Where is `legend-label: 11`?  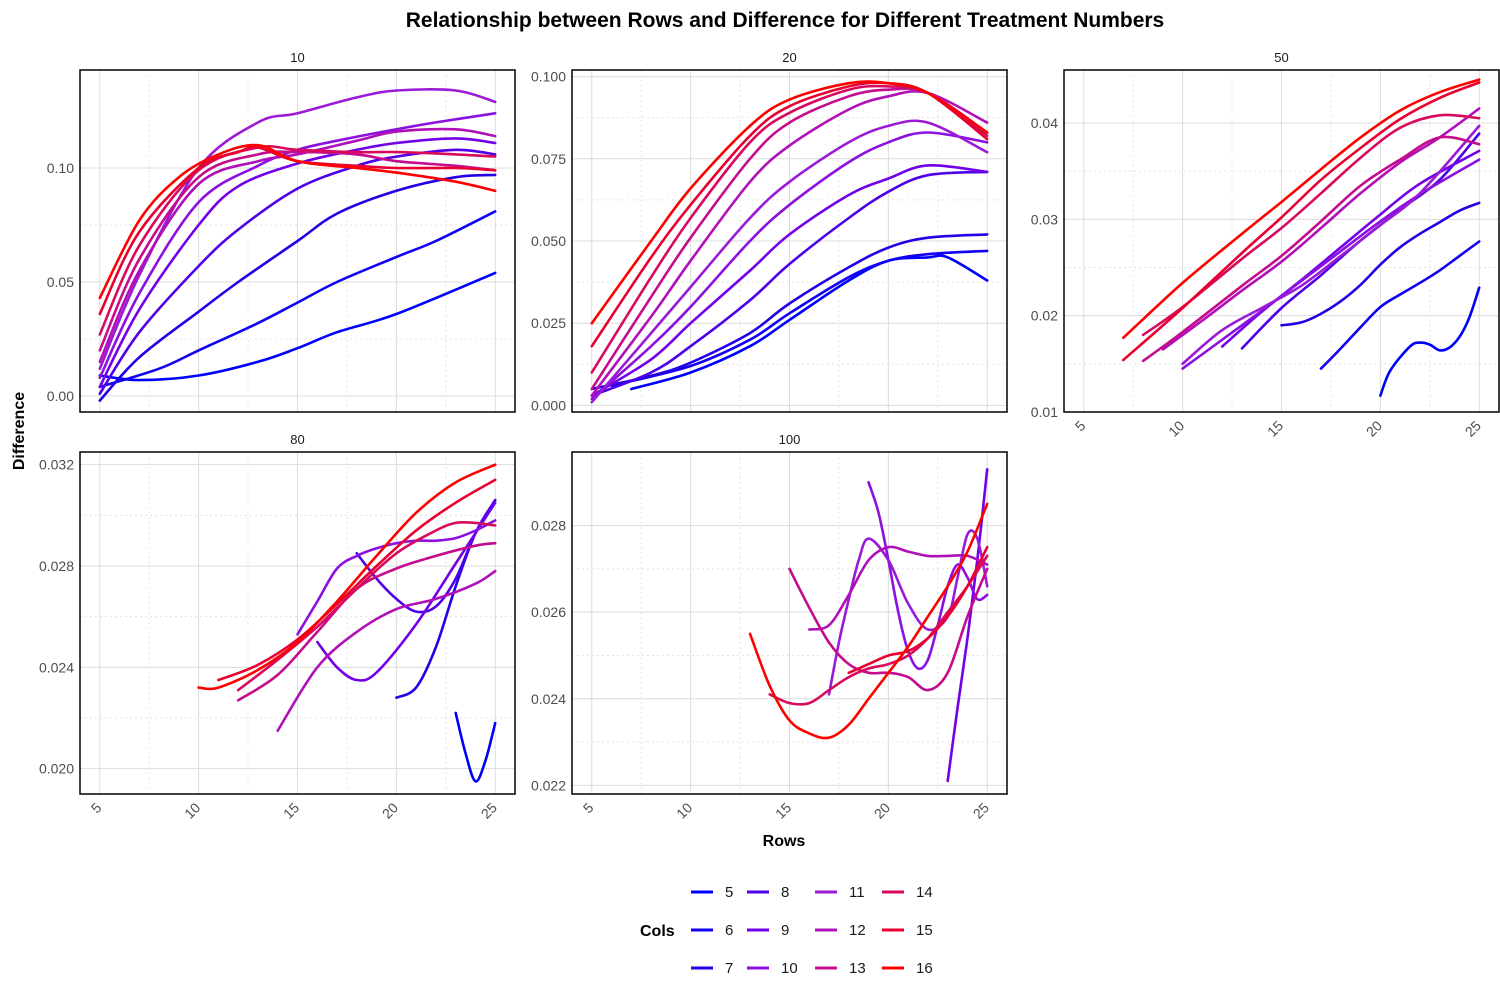 legend-label: 11 is located at coordinates (857, 892).